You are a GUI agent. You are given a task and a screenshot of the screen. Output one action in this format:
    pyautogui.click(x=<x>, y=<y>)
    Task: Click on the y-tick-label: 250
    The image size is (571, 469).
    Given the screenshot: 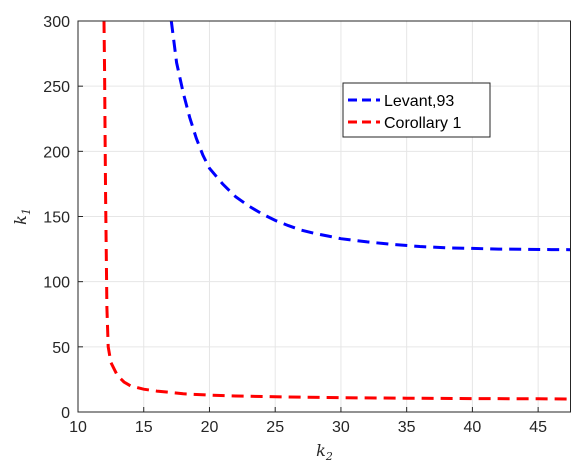 What is the action you would take?
    pyautogui.click(x=56, y=87)
    